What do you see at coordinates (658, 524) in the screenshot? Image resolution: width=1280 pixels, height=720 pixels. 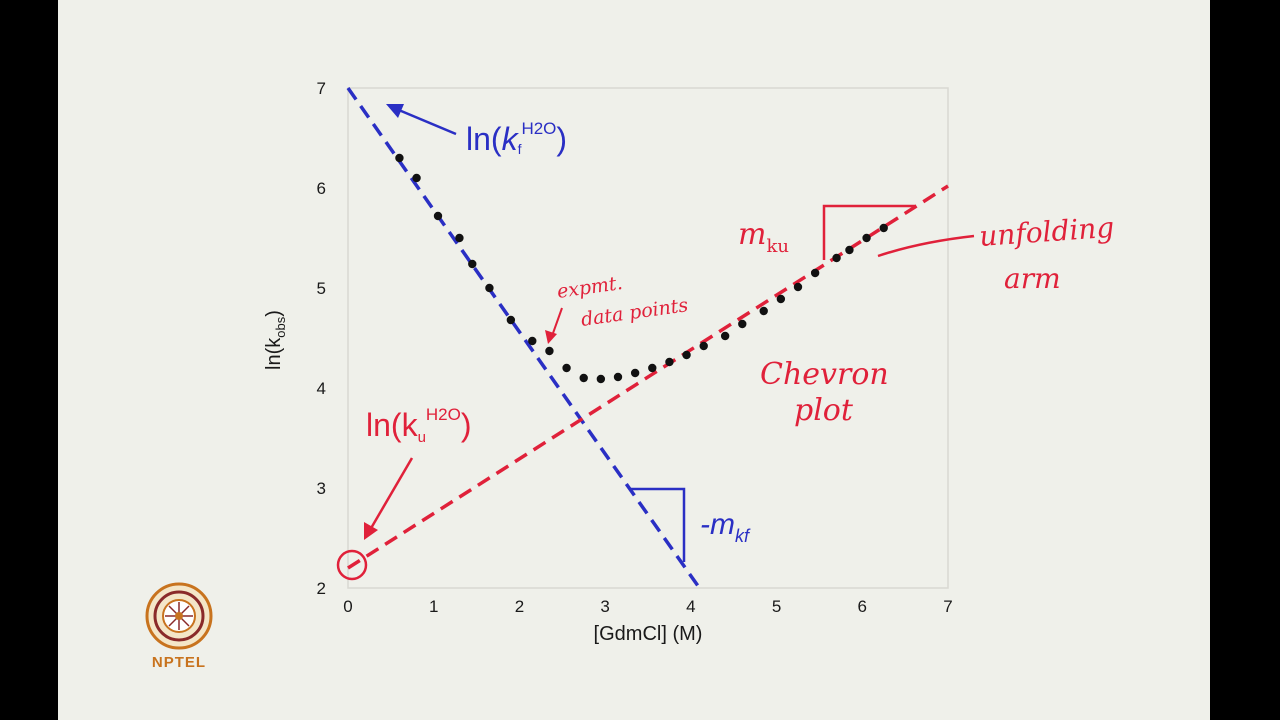 I see `mkf-slope-triangle` at bounding box center [658, 524].